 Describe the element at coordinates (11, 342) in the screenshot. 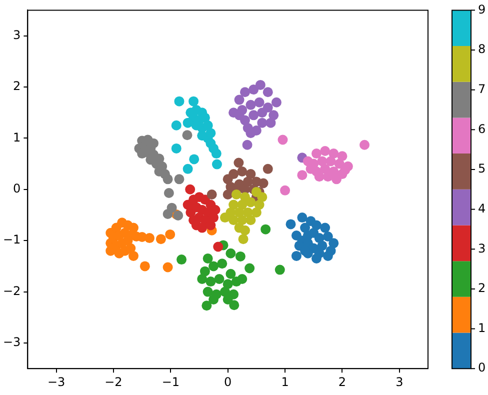

I see `y-tick-label: −3` at that location.